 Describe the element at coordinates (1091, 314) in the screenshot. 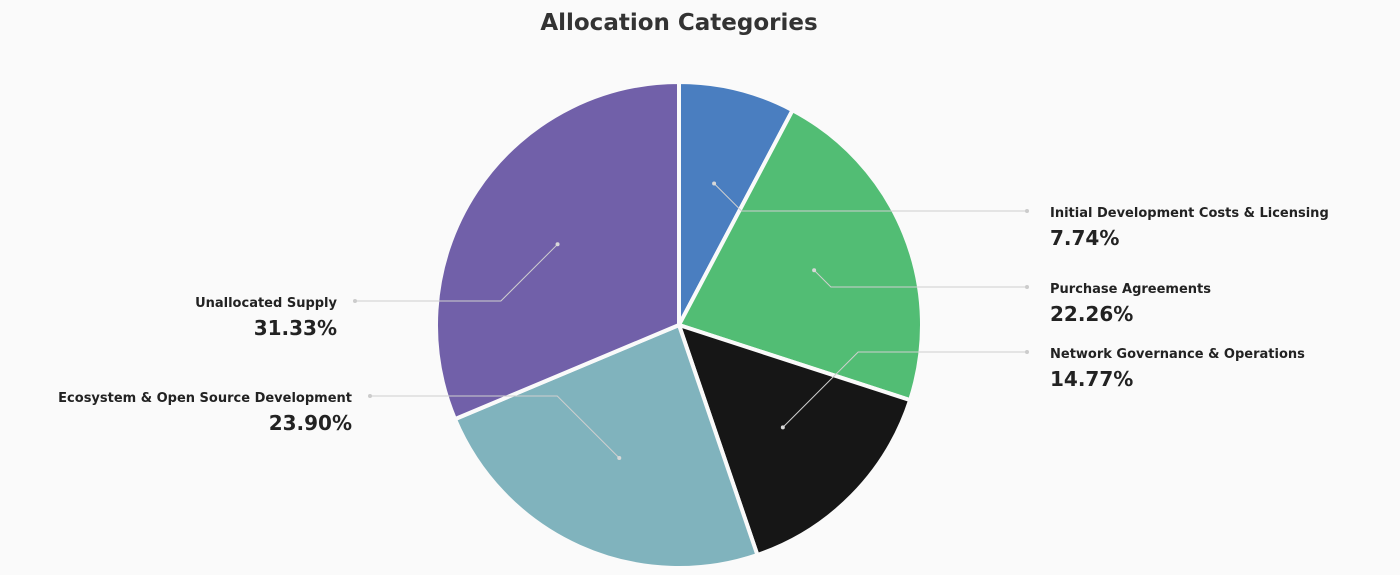

I see `data-label: 22.26%` at that location.